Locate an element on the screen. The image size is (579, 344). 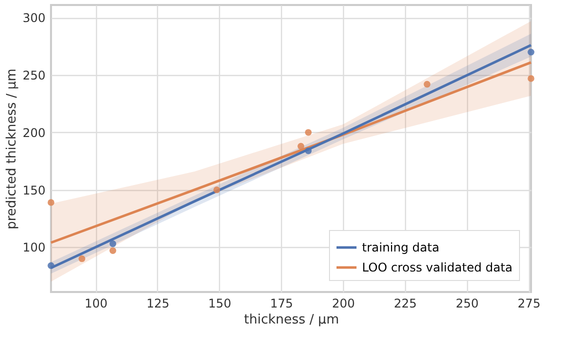
x-tick-label: 125 is located at coordinates (158, 303).